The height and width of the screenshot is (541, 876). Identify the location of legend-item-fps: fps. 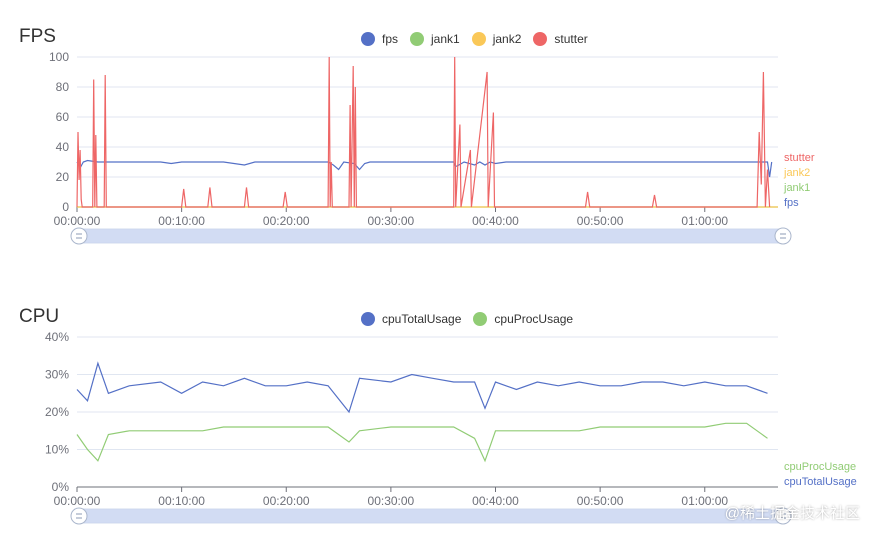
(379, 39).